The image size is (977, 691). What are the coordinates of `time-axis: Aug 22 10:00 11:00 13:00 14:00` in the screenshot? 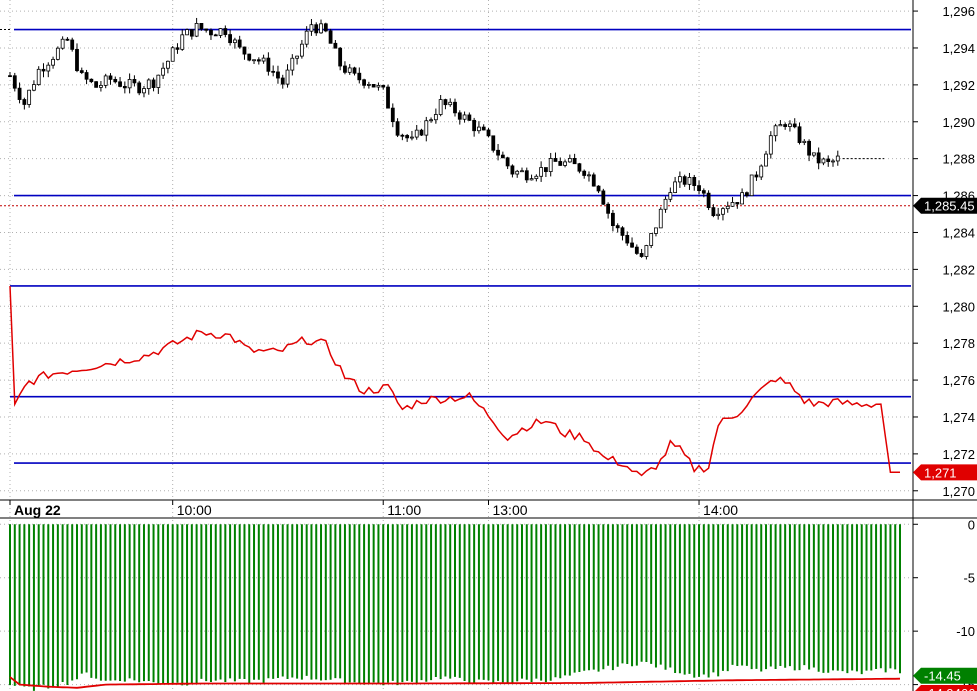 It's located at (373, 509).